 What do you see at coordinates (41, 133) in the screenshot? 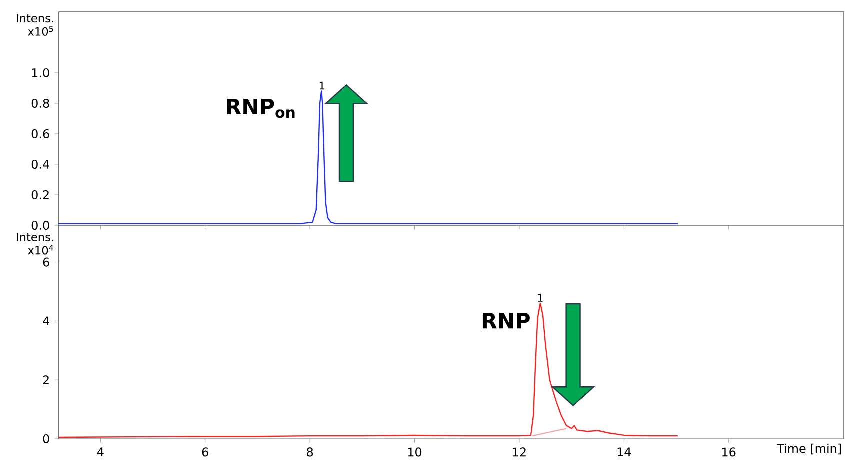
I see `y-tick-label: 0.6` at bounding box center [41, 133].